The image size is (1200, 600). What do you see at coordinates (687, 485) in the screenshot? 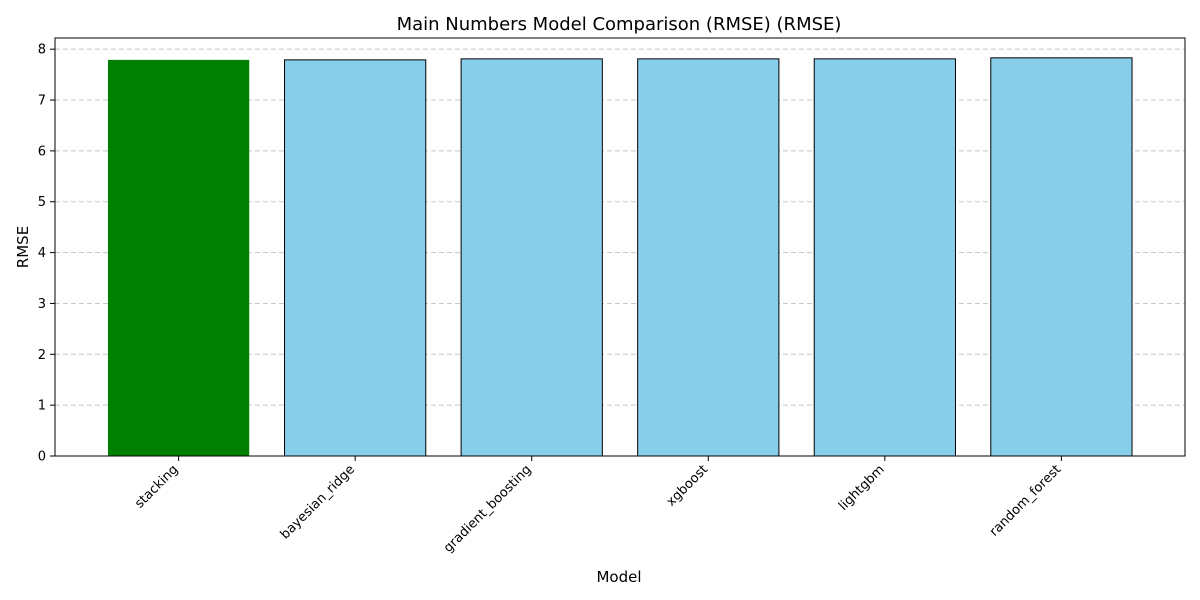
I see `x-tick-label: xgboost` at bounding box center [687, 485].